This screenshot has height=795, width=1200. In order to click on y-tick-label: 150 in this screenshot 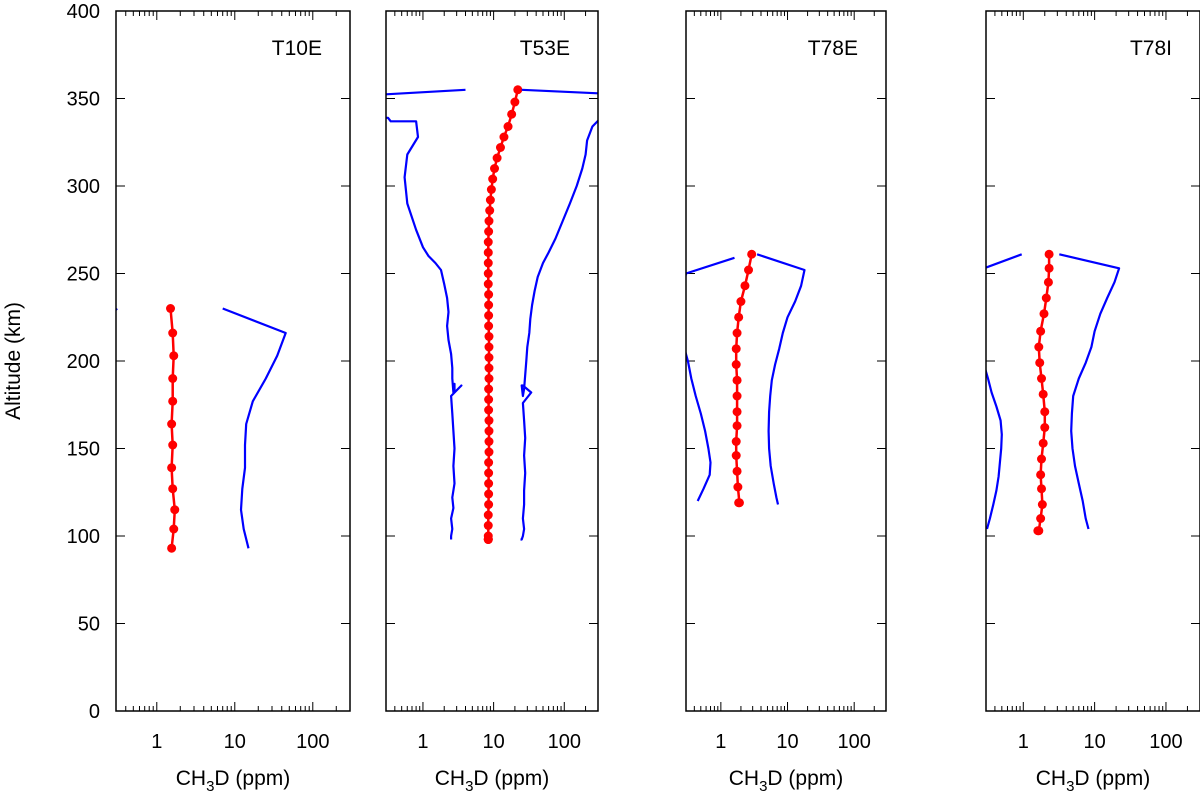, I will do `click(83, 450)`.